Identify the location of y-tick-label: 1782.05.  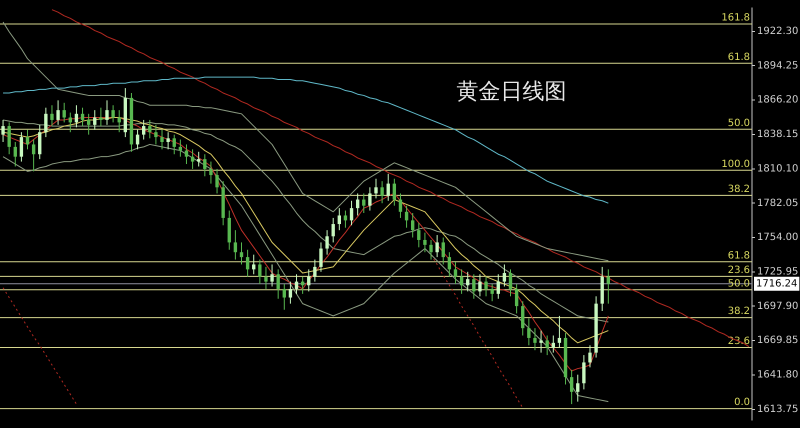
(777, 203).